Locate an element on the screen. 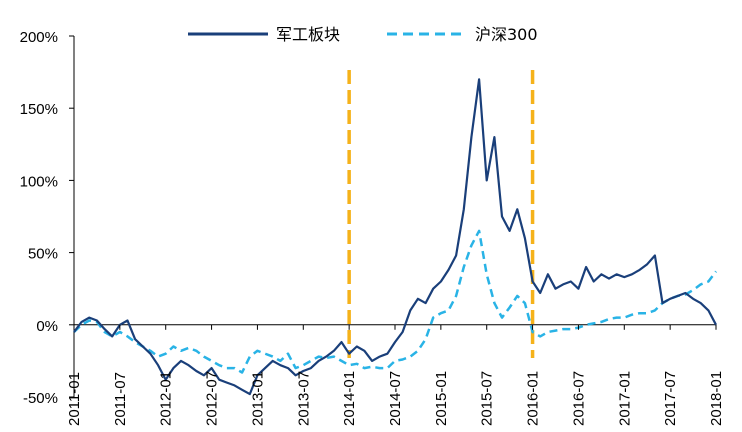 The height and width of the screenshot is (432, 742). legend: 军工板块 沪深300 is located at coordinates (363, 34).